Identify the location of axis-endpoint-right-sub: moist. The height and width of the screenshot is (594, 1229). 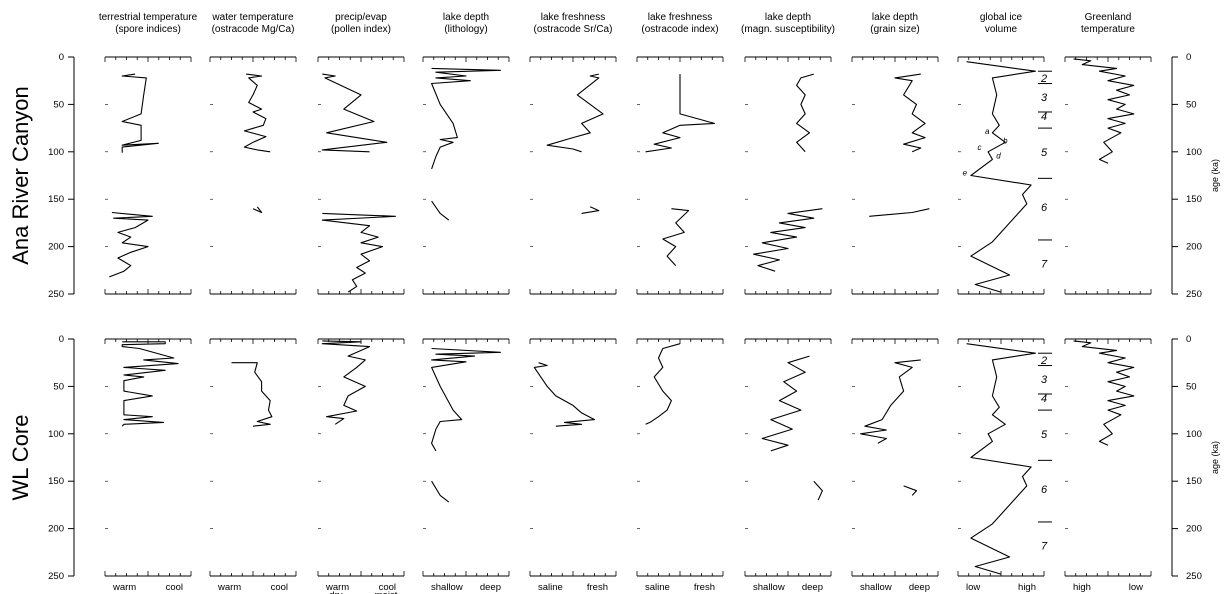
(386, 592).